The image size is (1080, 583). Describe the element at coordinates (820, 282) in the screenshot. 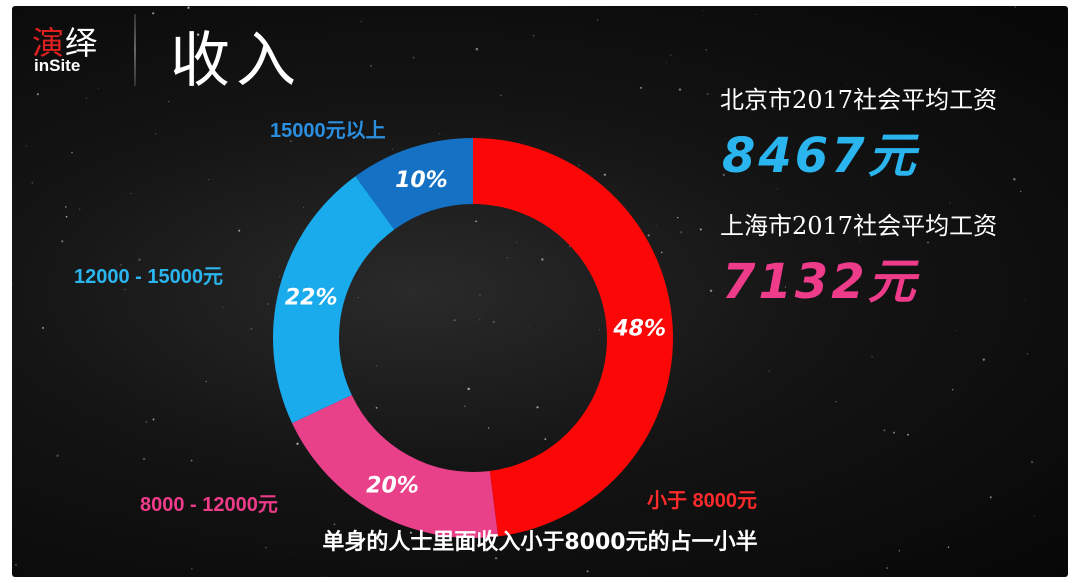

I see `shanghai-salary-value: 7132元` at that location.